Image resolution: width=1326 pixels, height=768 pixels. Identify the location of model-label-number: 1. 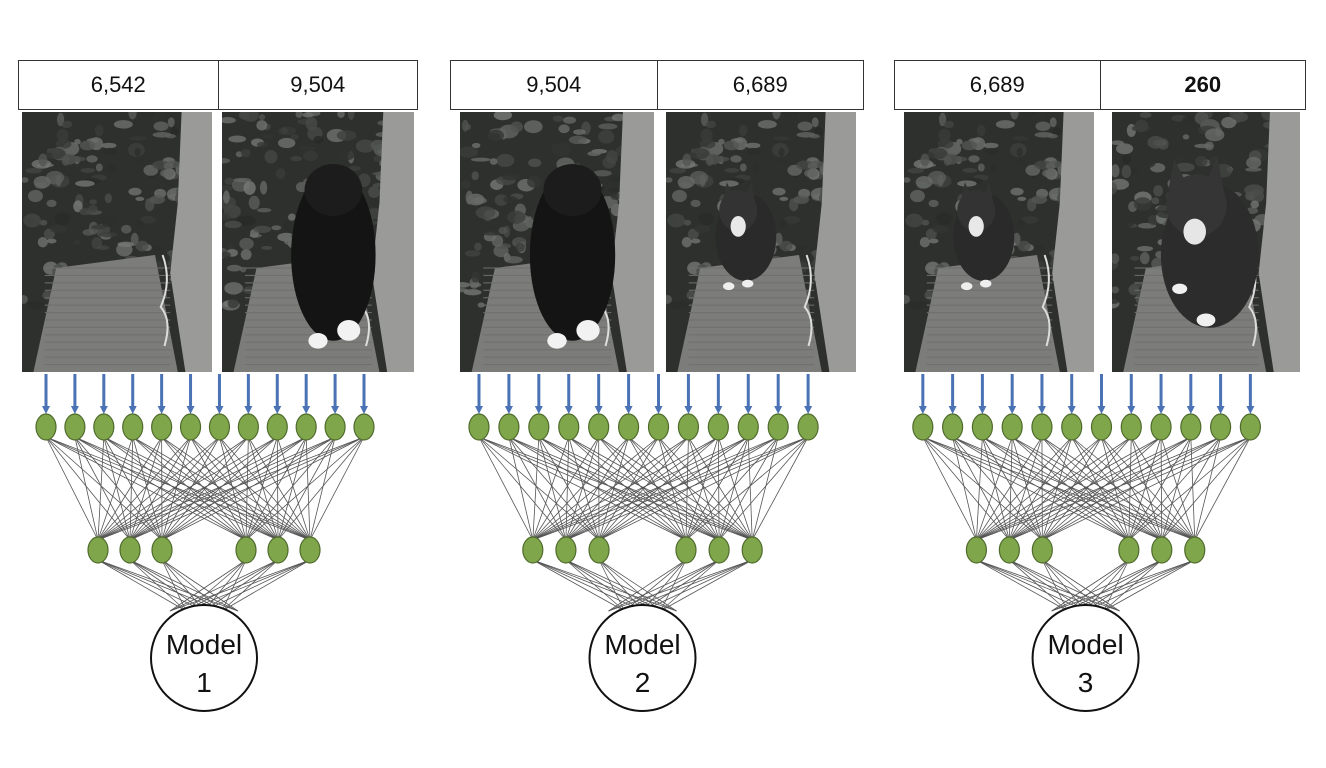
(204, 682).